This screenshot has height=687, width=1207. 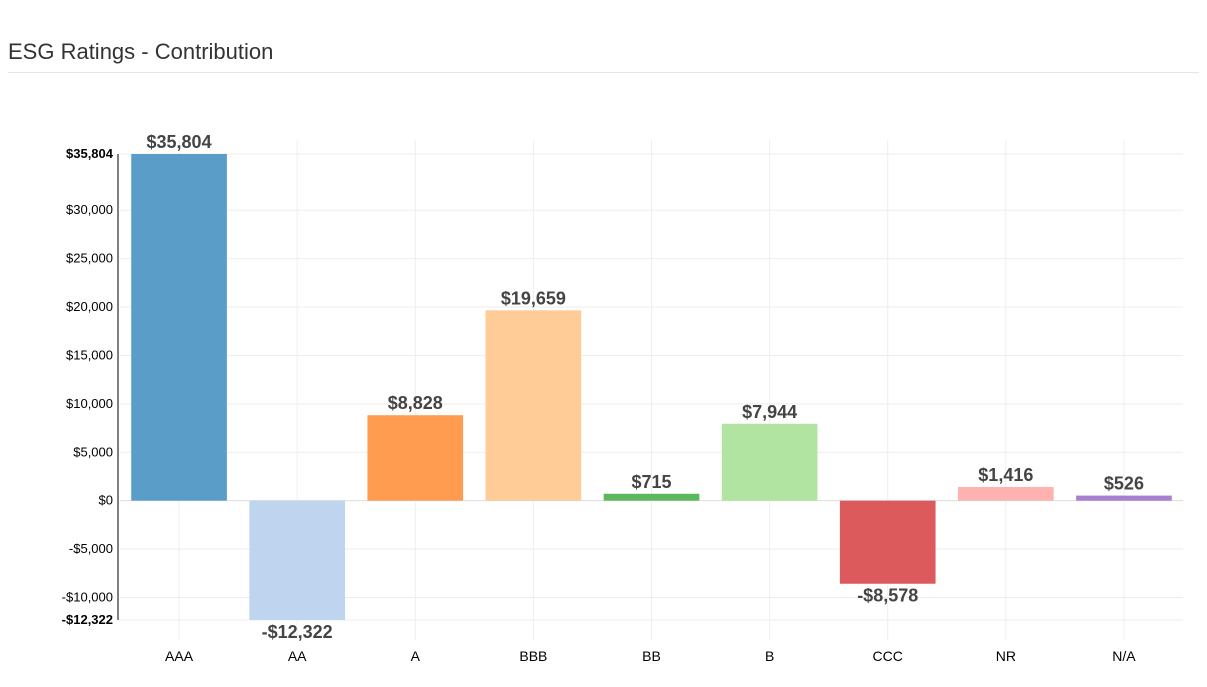 I want to click on bar-na, so click(x=1124, y=498).